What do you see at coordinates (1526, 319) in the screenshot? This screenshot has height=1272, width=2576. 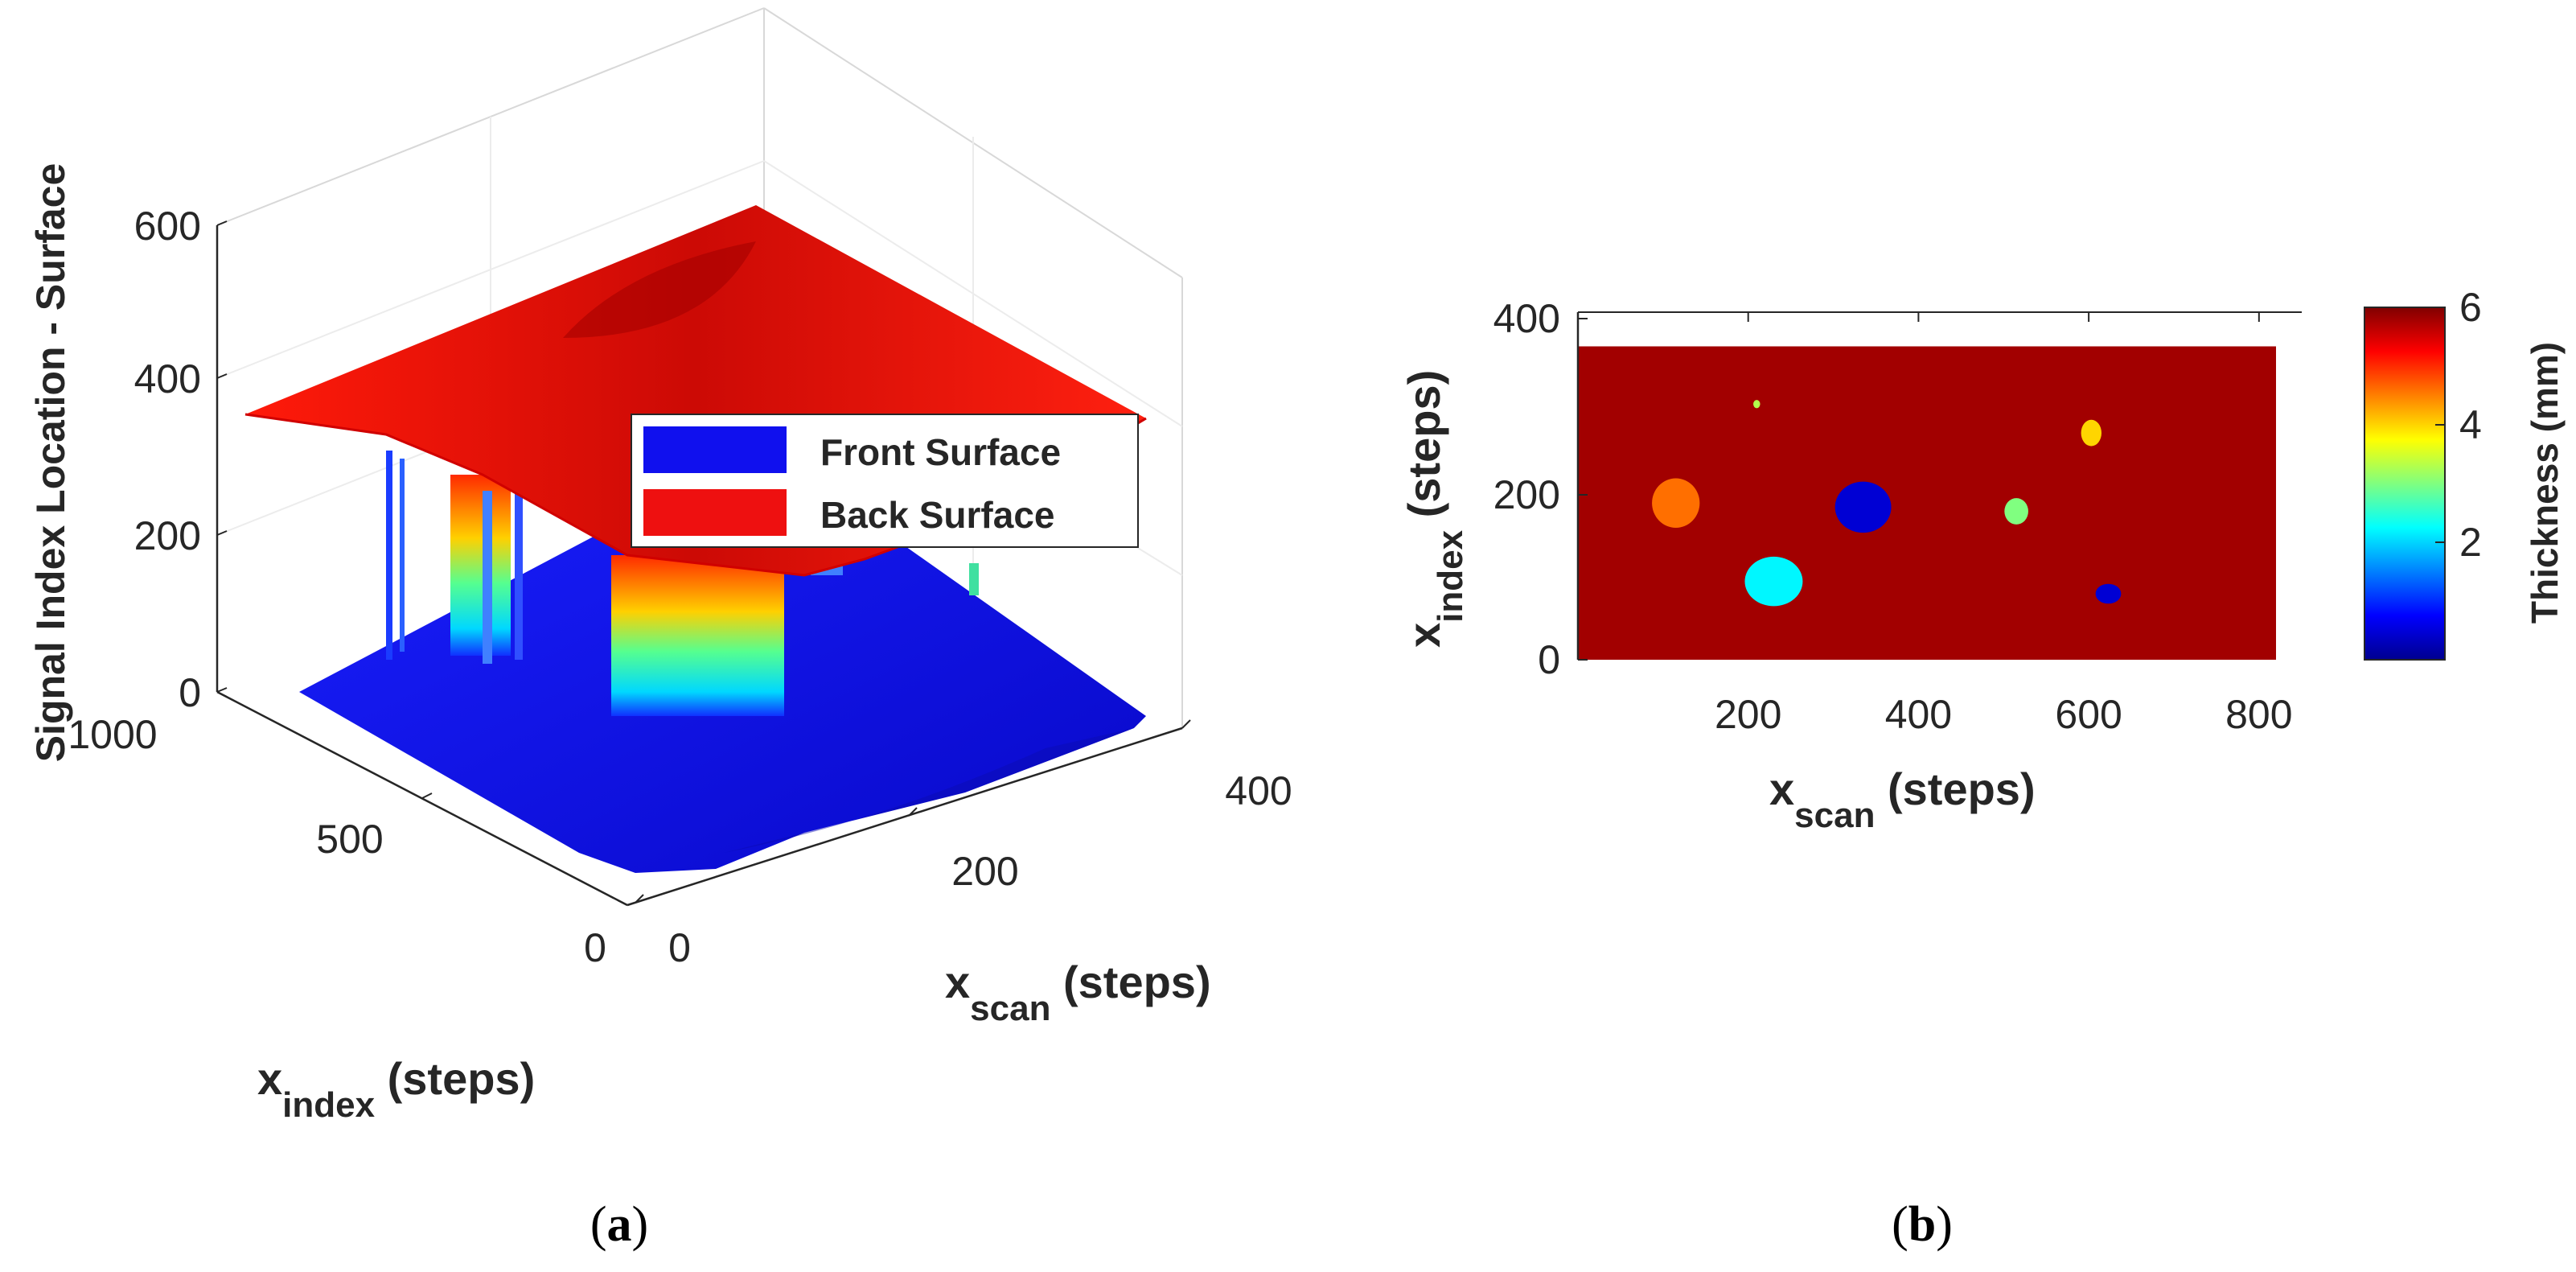 I see `b-y-tick-label: 400` at bounding box center [1526, 319].